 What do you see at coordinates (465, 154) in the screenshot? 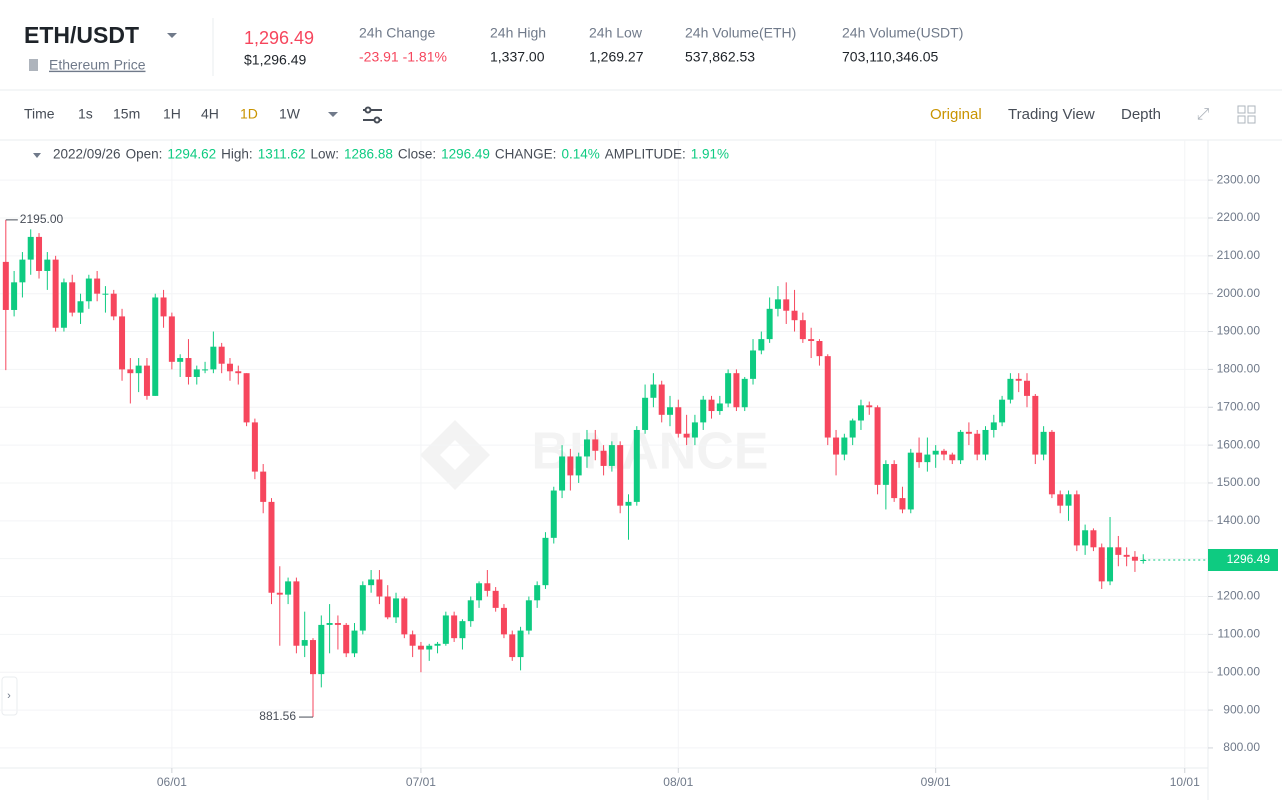
I see `ohlc-info: 1296.49` at bounding box center [465, 154].